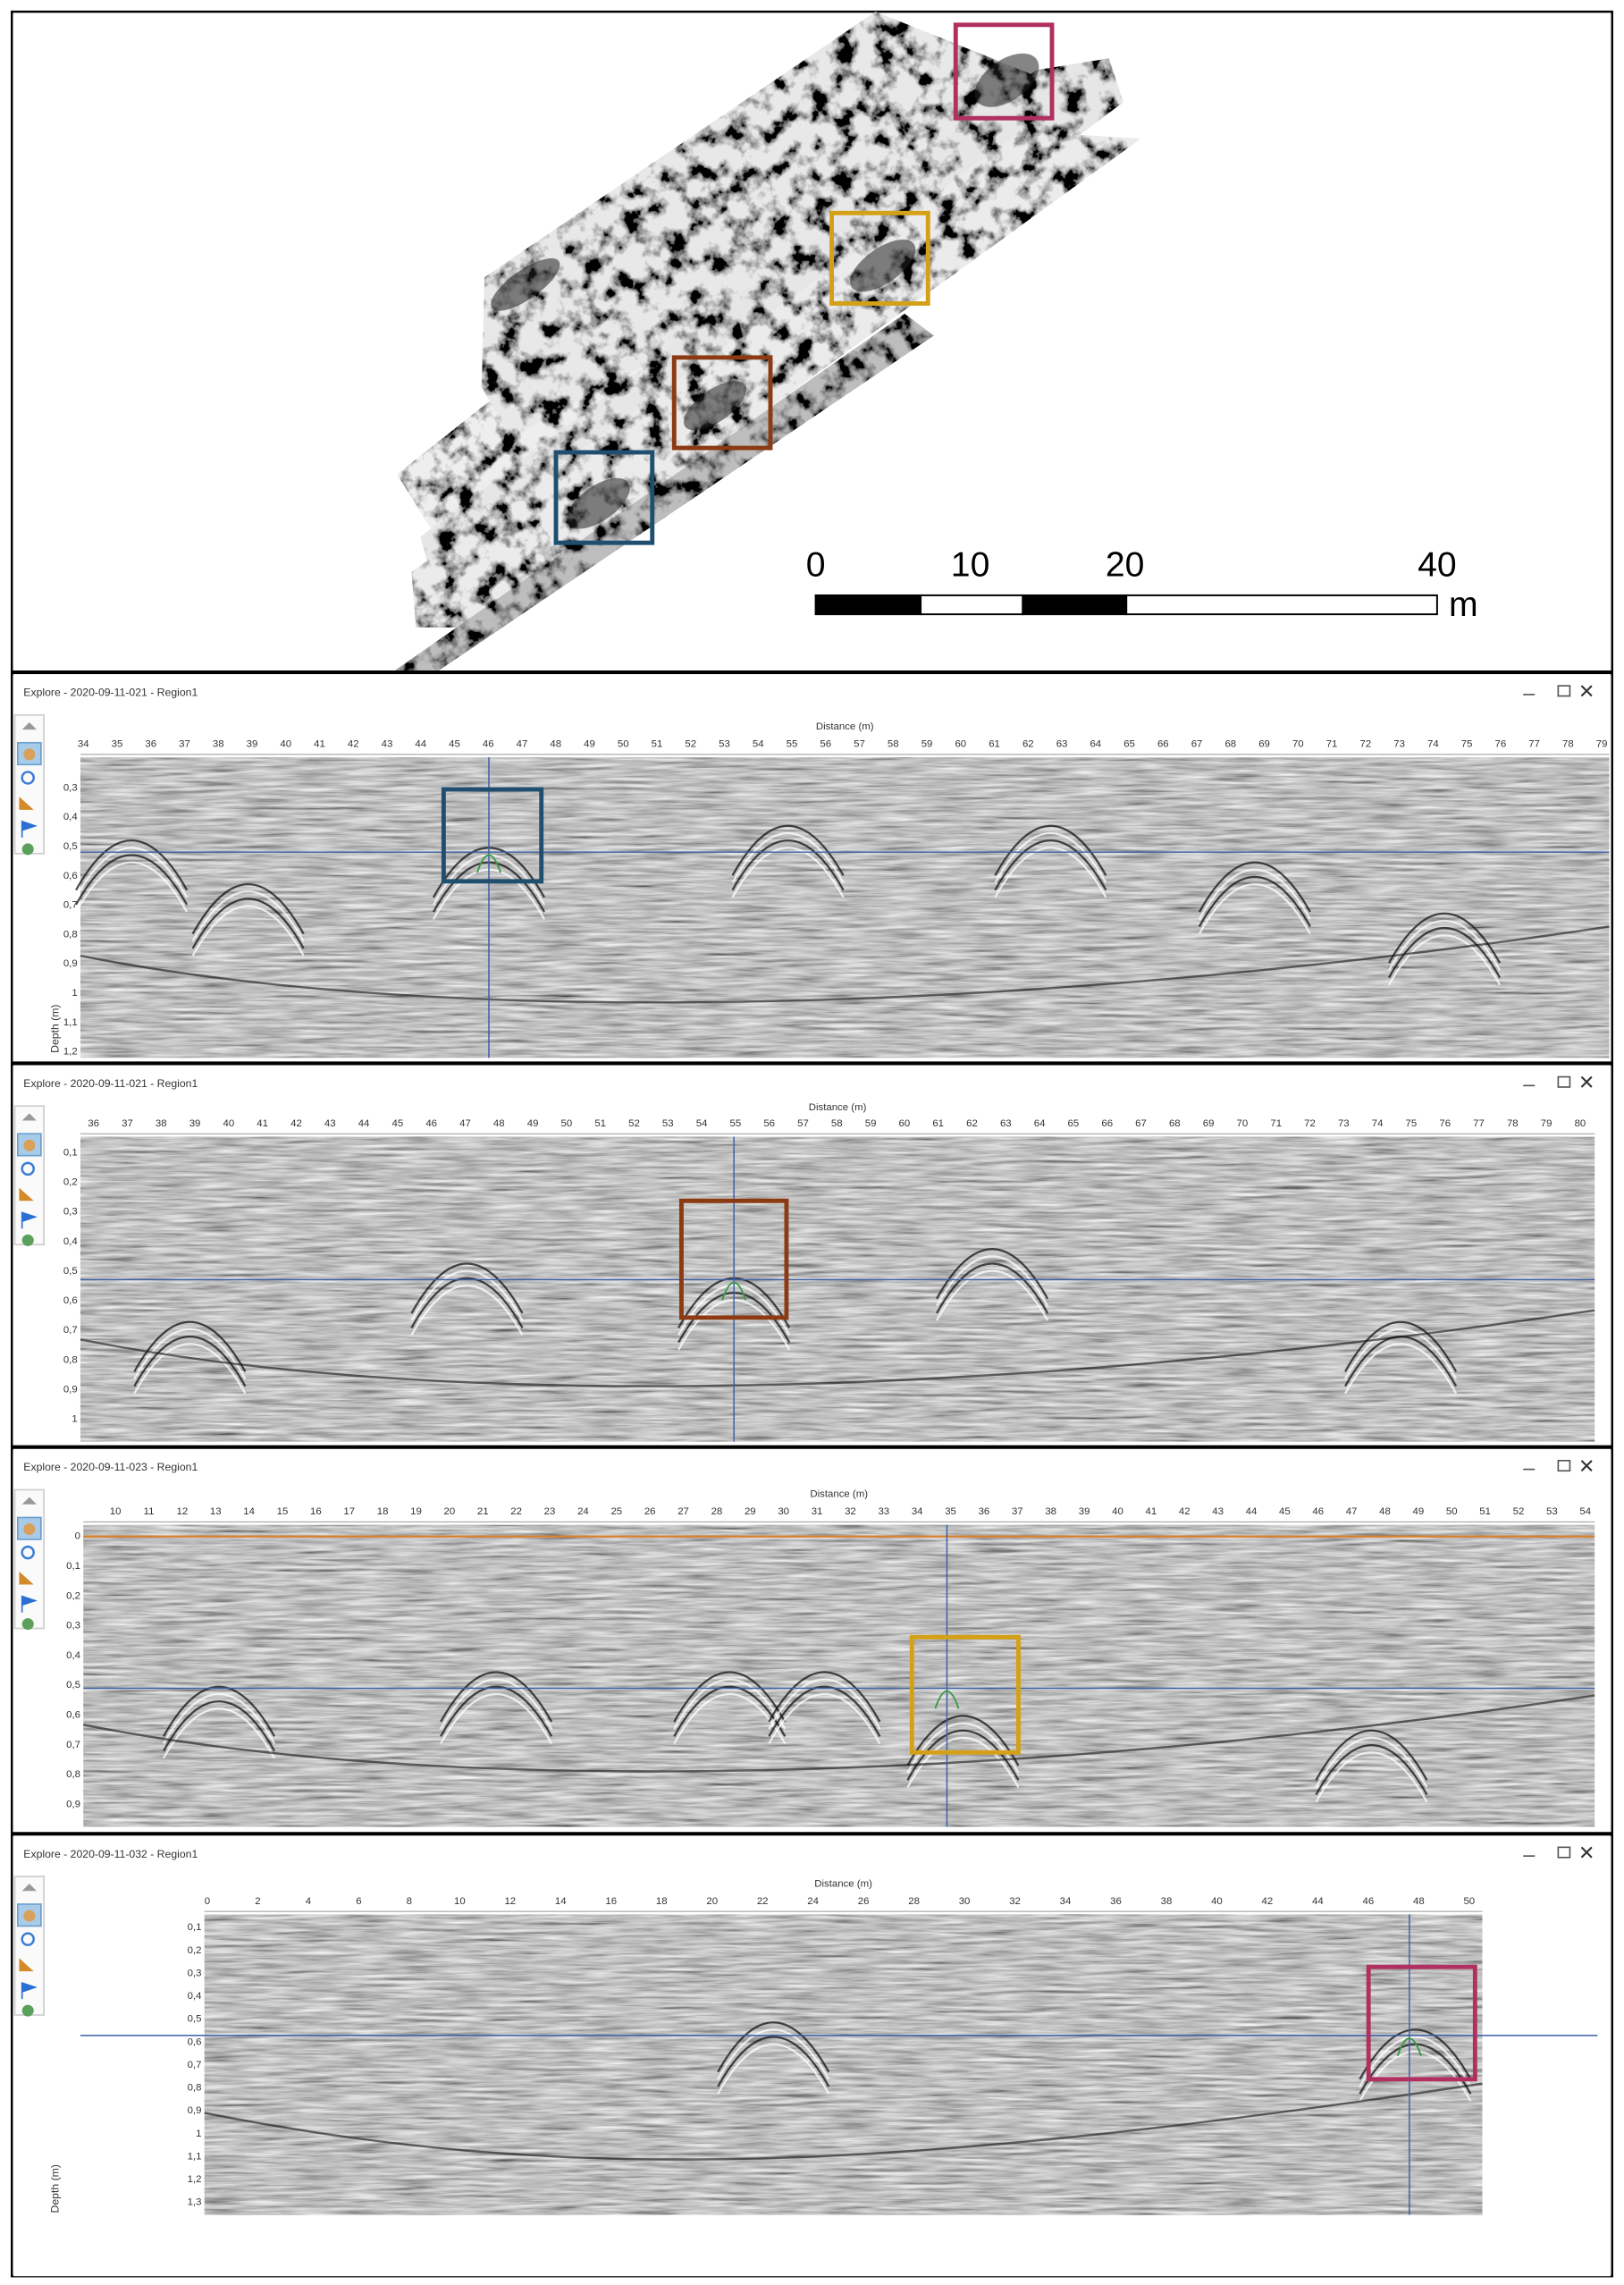 This screenshot has width=1624, height=2285. Describe the element at coordinates (850, 1511) in the screenshot. I see `x-tick-label: 32` at that location.